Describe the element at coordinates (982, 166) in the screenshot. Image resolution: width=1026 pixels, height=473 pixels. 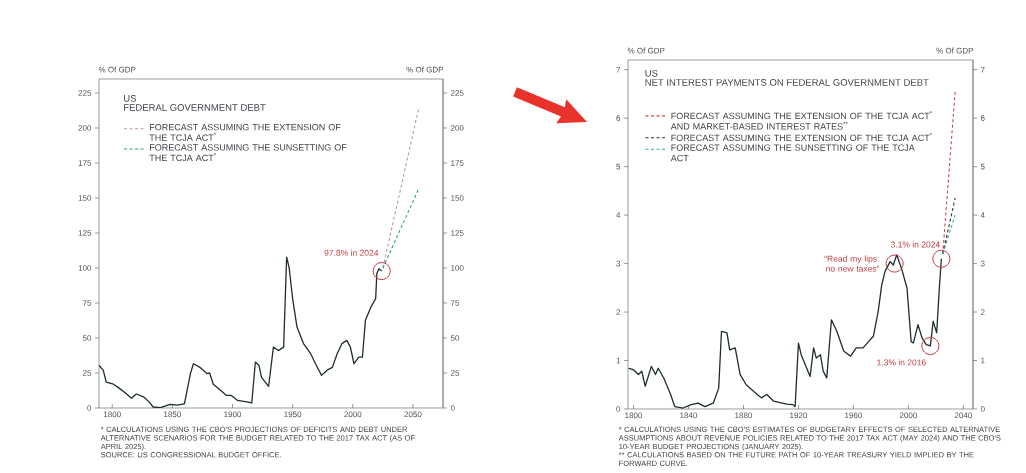
I see `y2-tick-label: 5` at that location.